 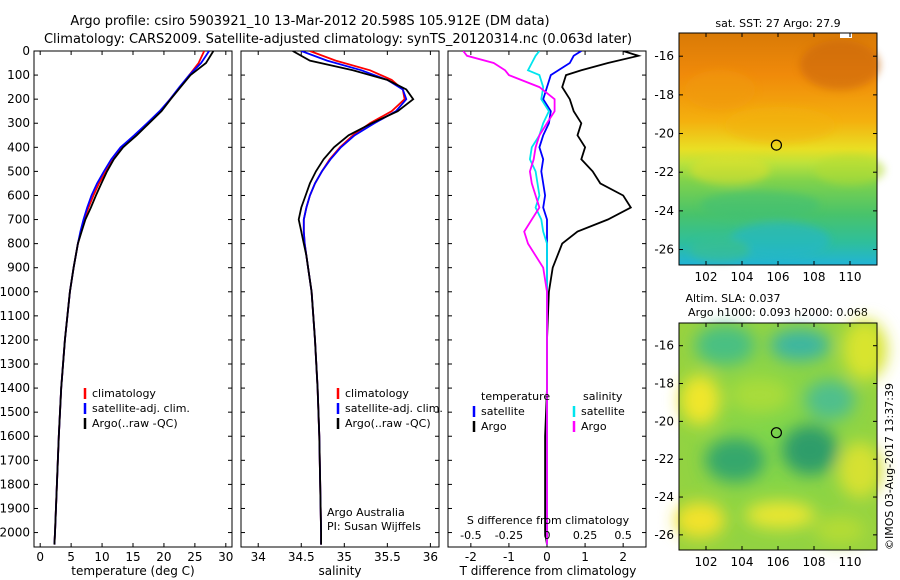 I want to click on depth-tick-label: 1700, so click(x=15, y=460).